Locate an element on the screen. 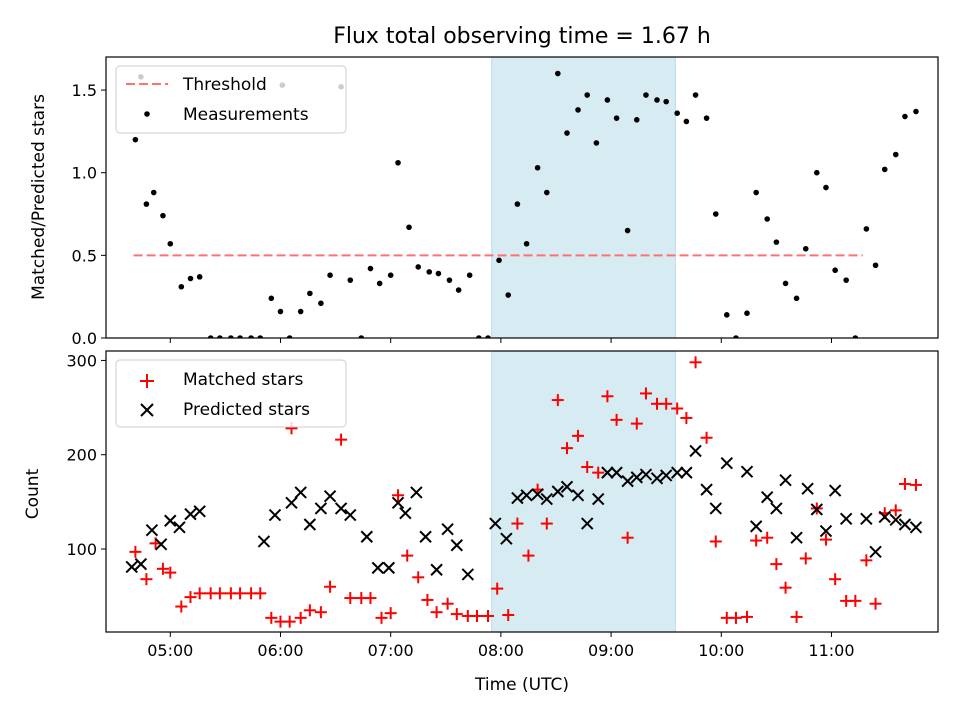 The image size is (960, 724). ratio-legend: Threshold Measurements is located at coordinates (231, 99).